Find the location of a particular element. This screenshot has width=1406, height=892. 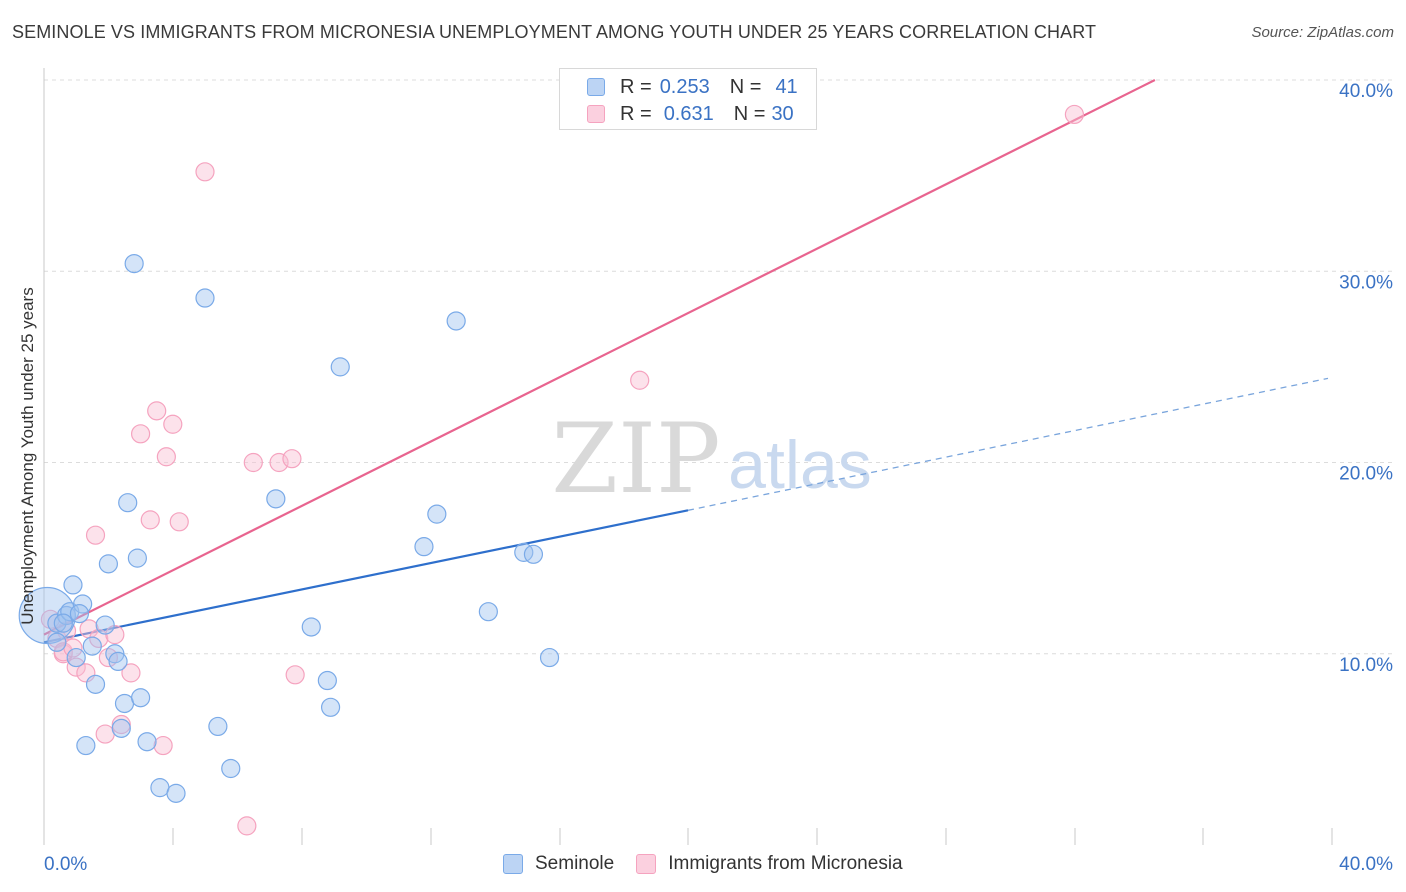

y-axis-title: Unemployment Among Youth under 25 years is located at coordinates (27, 456).